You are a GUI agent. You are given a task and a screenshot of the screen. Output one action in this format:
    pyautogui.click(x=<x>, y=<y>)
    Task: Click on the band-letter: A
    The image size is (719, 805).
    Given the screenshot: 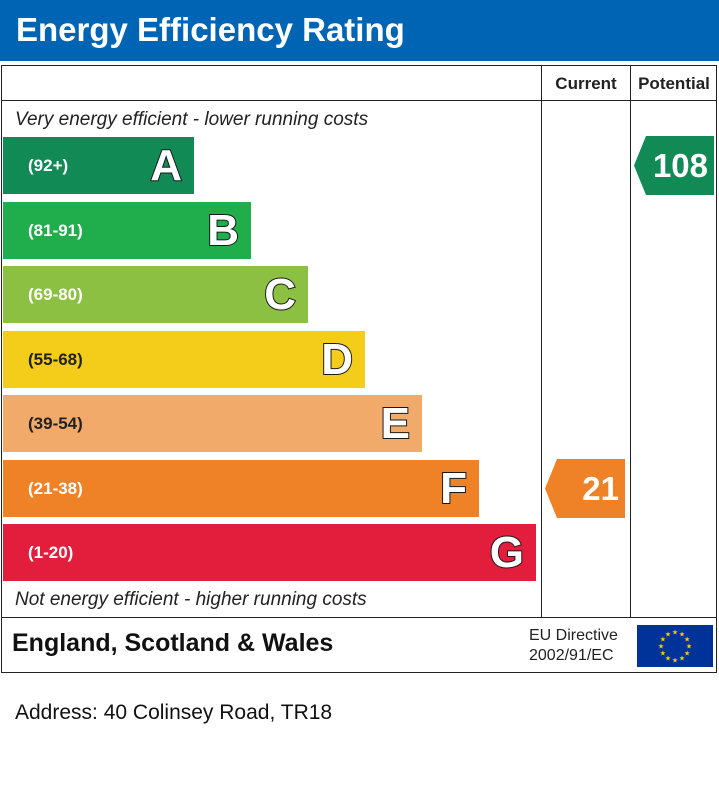 What is the action you would take?
    pyautogui.click(x=166, y=165)
    